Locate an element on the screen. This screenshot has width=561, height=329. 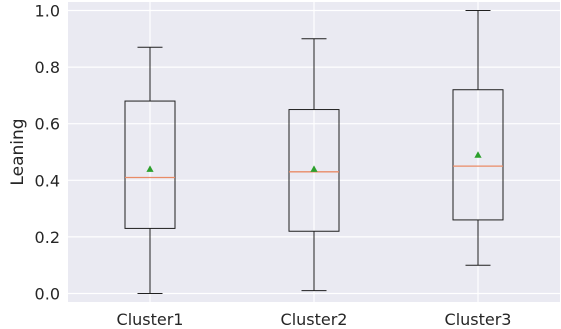
x-tick-label: Cluster1 is located at coordinates (150, 319).